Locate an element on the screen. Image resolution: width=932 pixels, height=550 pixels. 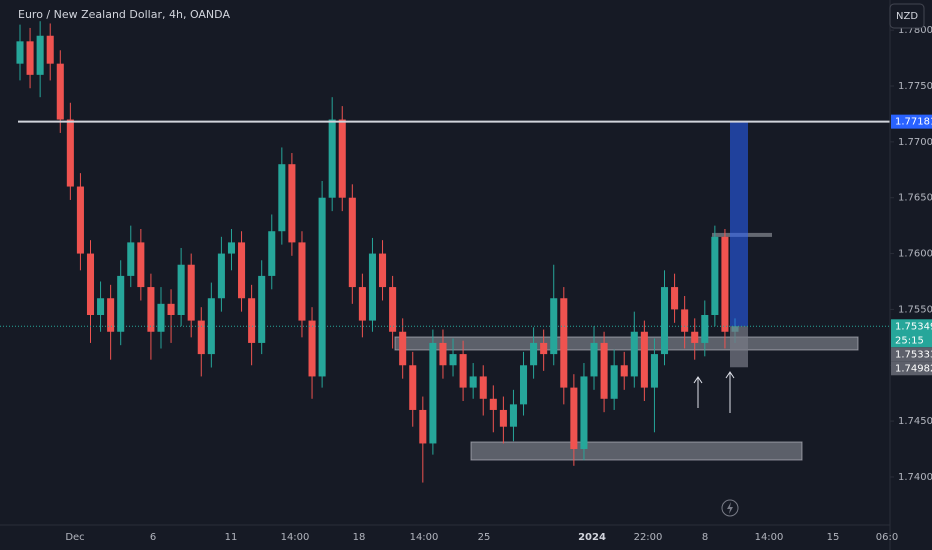
currency-label: NZD is located at coordinates (907, 16).